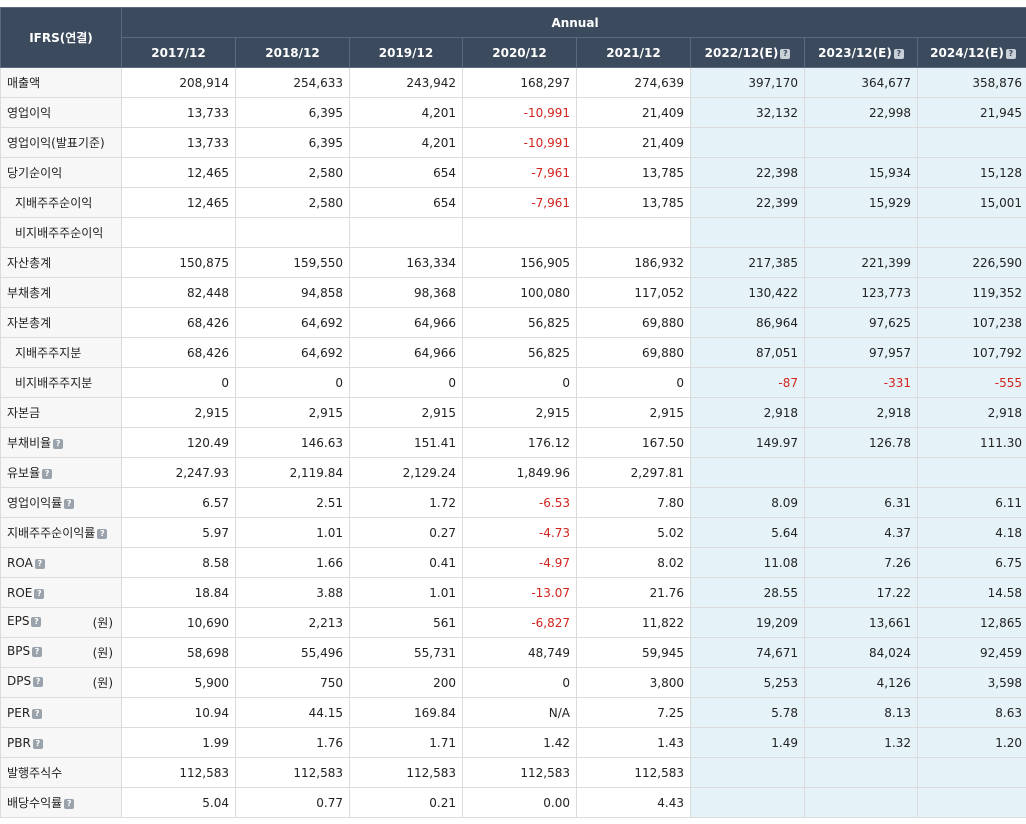 This screenshot has width=1026, height=824. I want to click on row-label-cell: ROE?, so click(61, 593).